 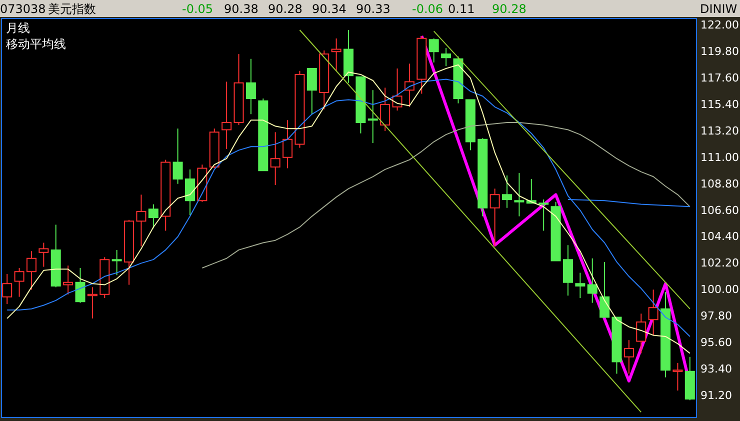 What do you see at coordinates (72, 9) in the screenshot?
I see `text: 美元指数` at bounding box center [72, 9].